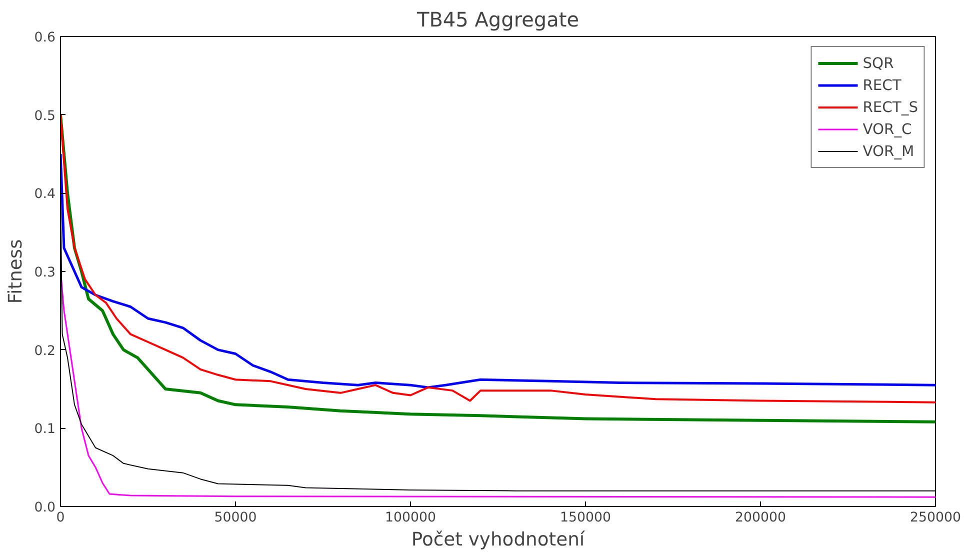 This screenshot has width=970, height=553. Describe the element at coordinates (935, 518) in the screenshot. I see `x-tick-label: 250000` at that location.